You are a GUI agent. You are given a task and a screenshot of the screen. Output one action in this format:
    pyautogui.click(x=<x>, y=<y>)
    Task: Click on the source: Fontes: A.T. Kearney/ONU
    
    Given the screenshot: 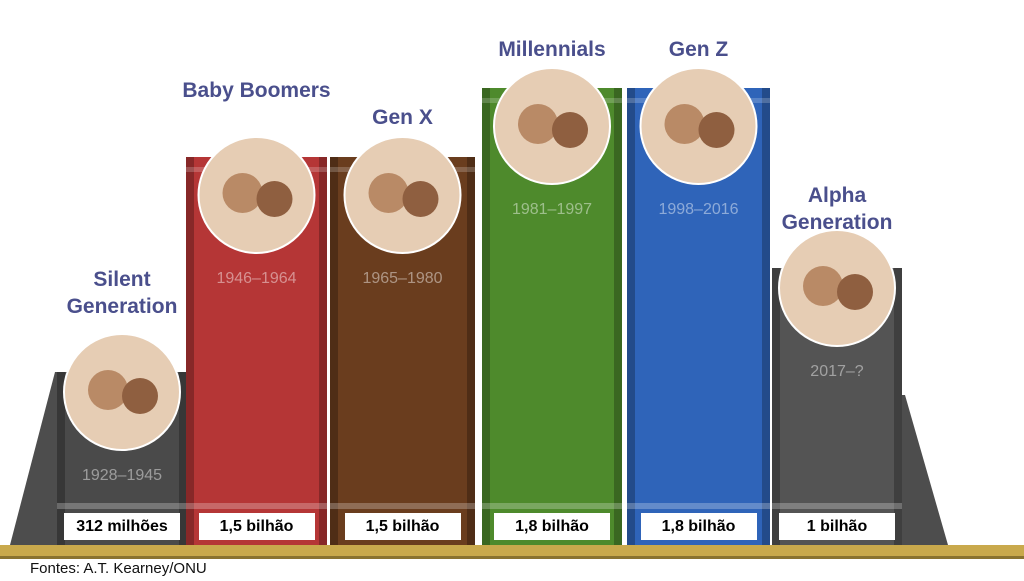 What is the action you would take?
    pyautogui.click(x=118, y=568)
    